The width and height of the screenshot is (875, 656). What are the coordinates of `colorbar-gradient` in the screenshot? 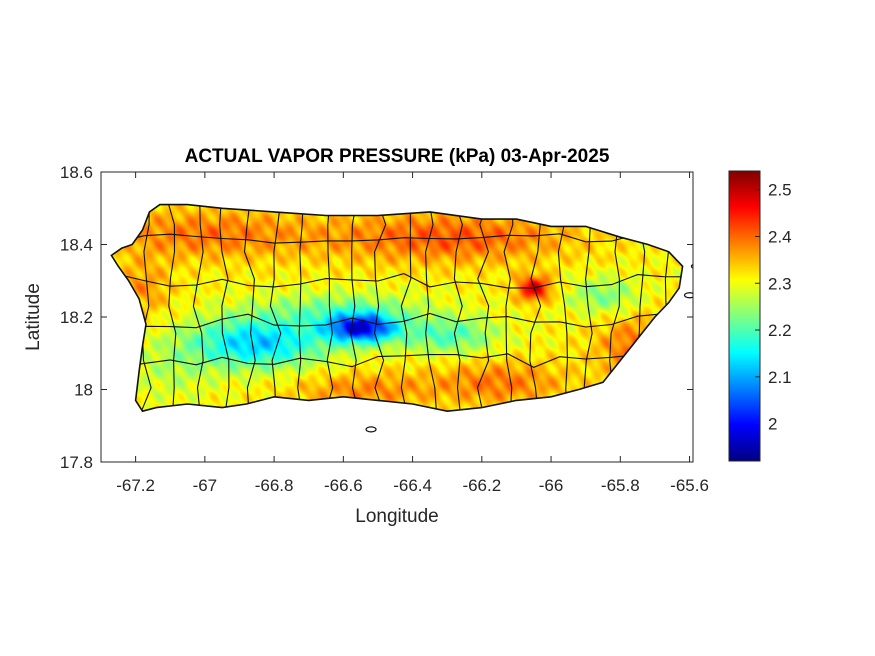 It's located at (744, 316).